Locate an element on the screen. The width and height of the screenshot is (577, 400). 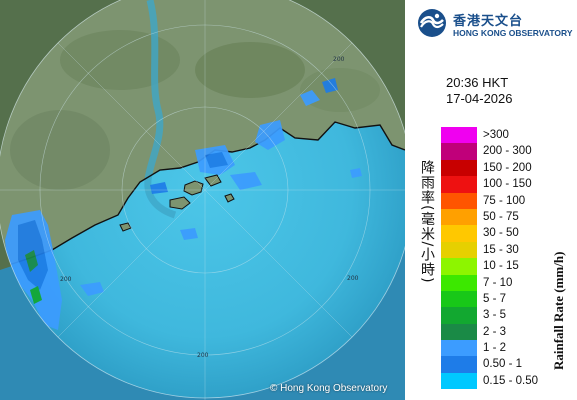
legend-row: 10 - 15 is located at coordinates (506, 266).